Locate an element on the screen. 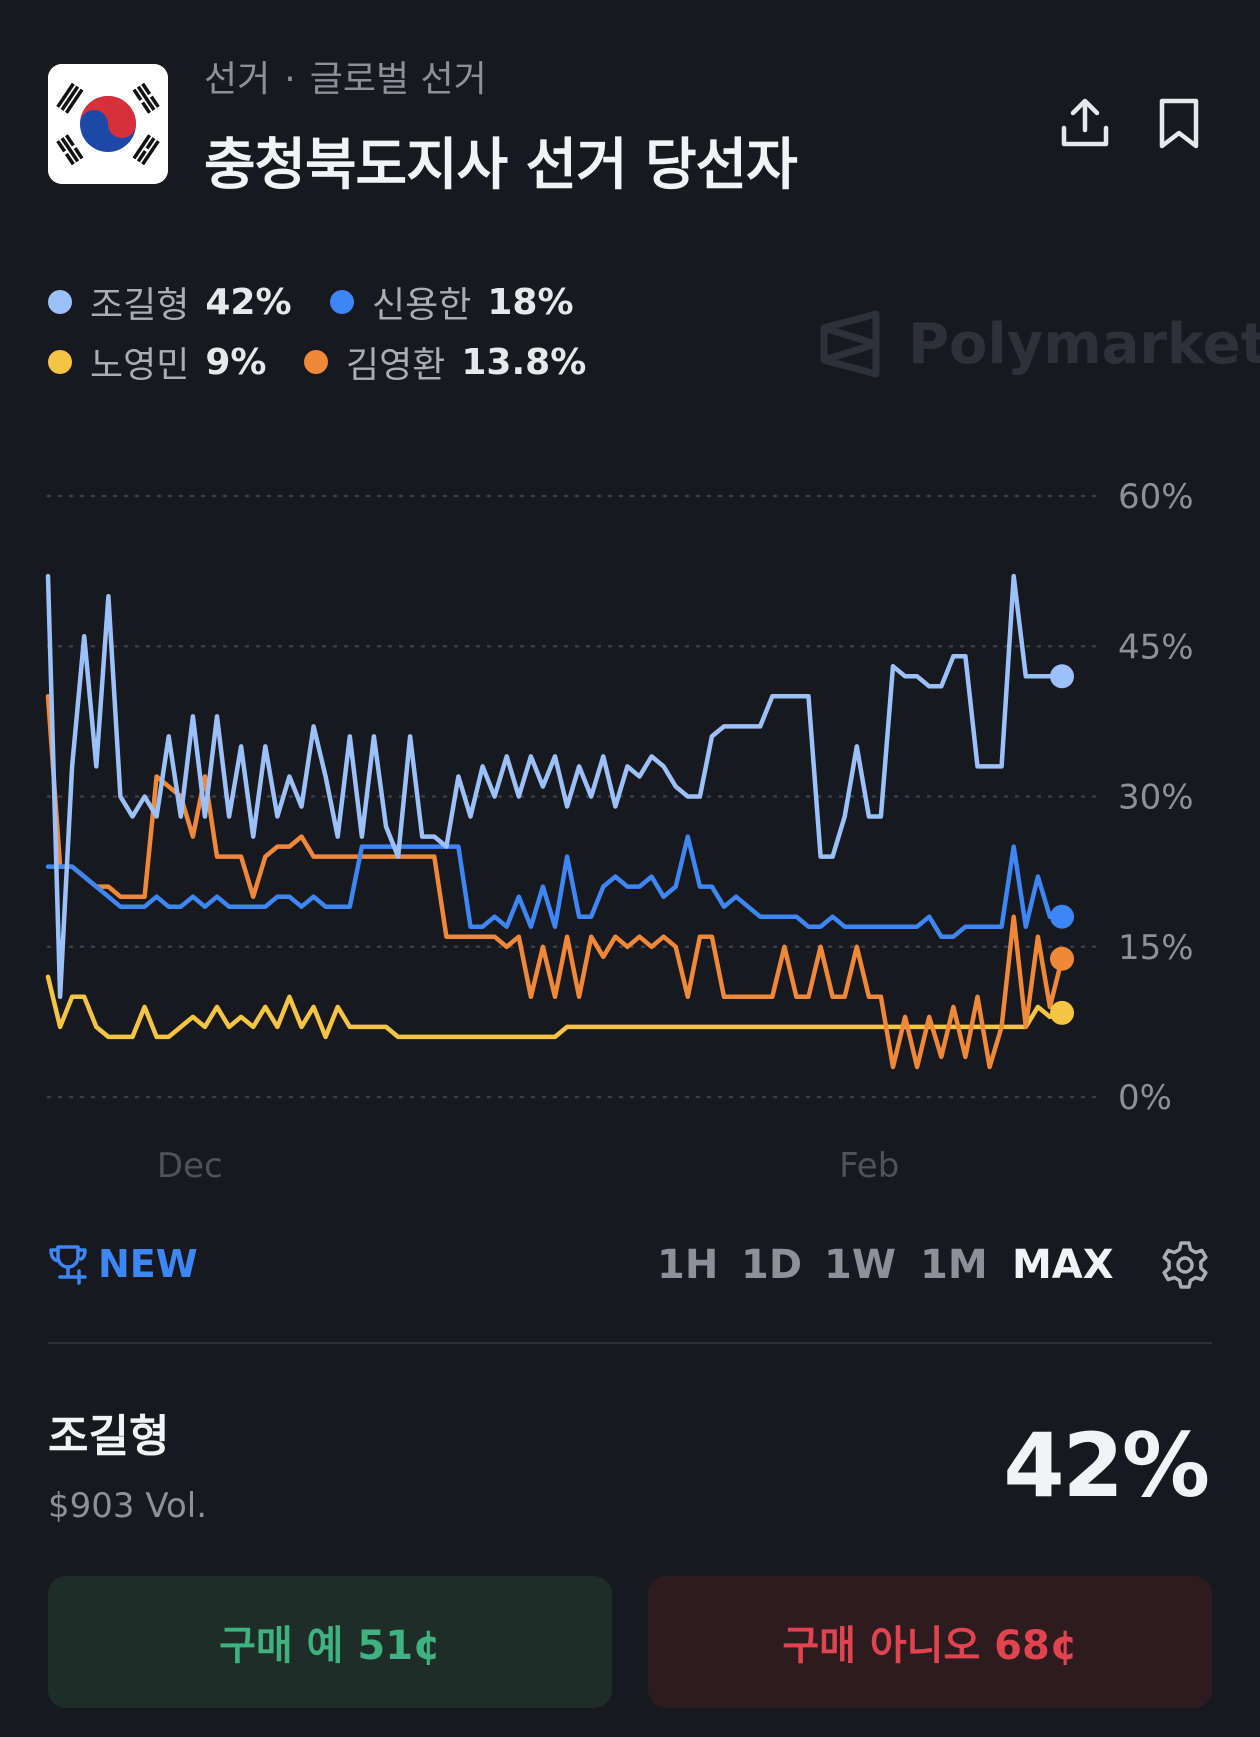  legend-value: 42% is located at coordinates (248, 302).